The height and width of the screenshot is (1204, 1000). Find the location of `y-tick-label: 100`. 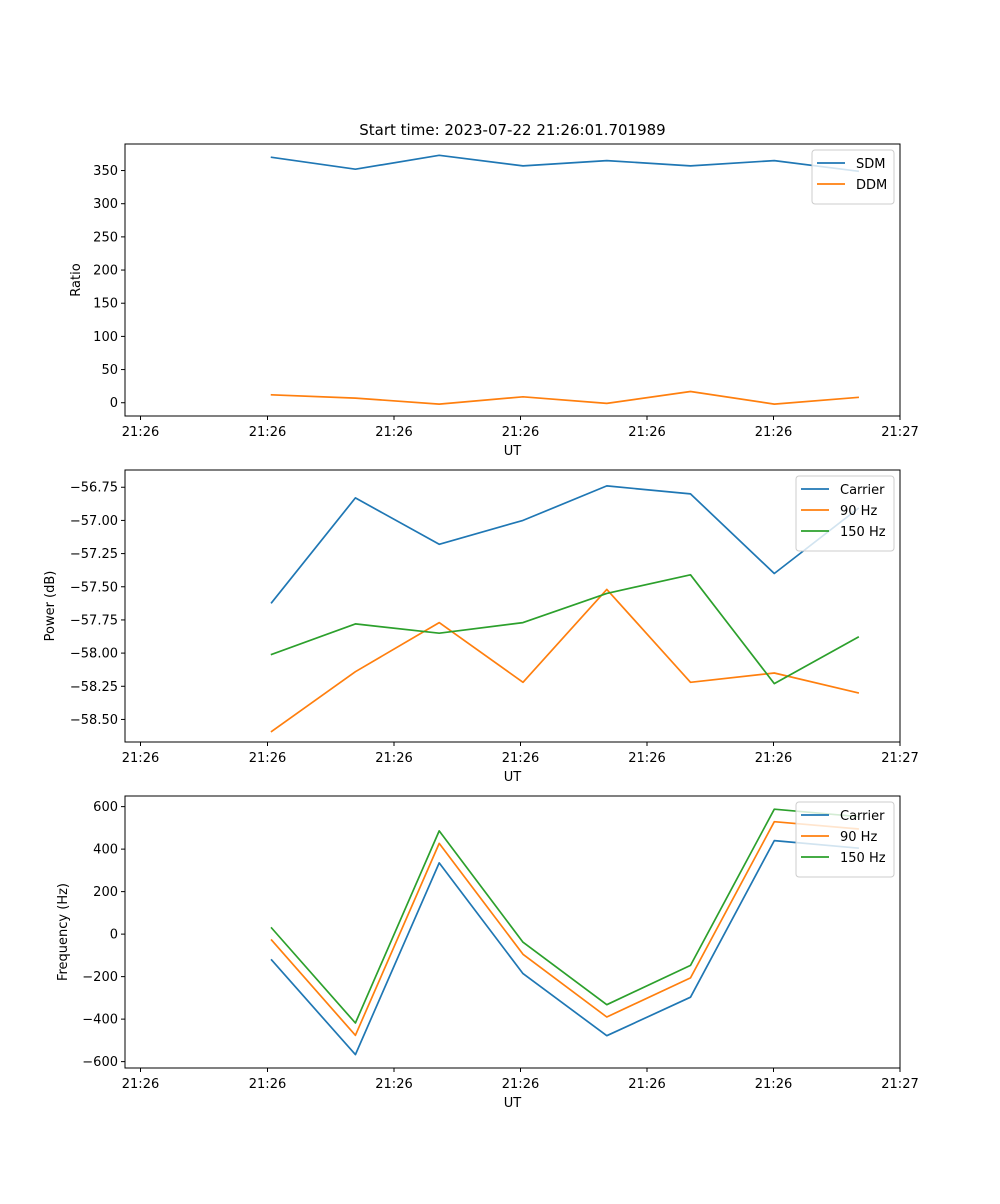

y-tick-label: 100 is located at coordinates (105, 337).